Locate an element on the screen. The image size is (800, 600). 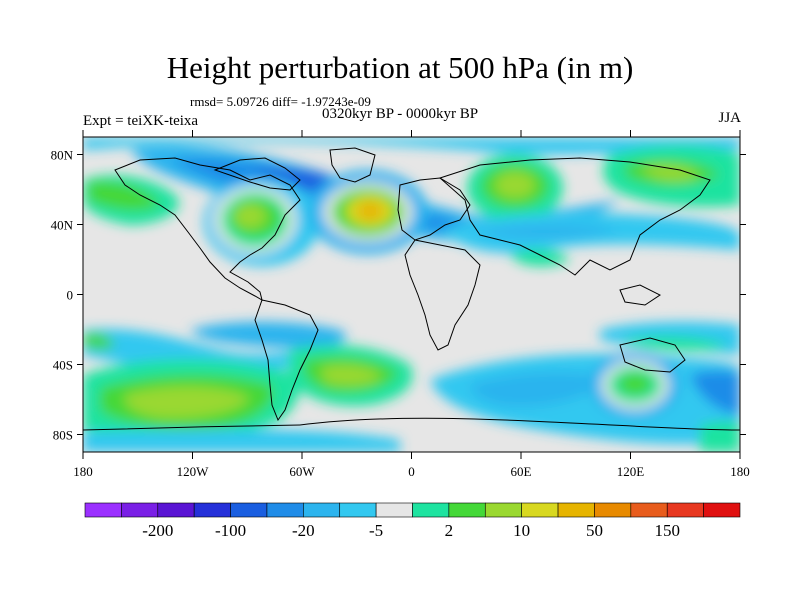
rmsd-diff-stats: rmsd= 5.09726 diff= -1.97243e-09 is located at coordinates (280, 101).